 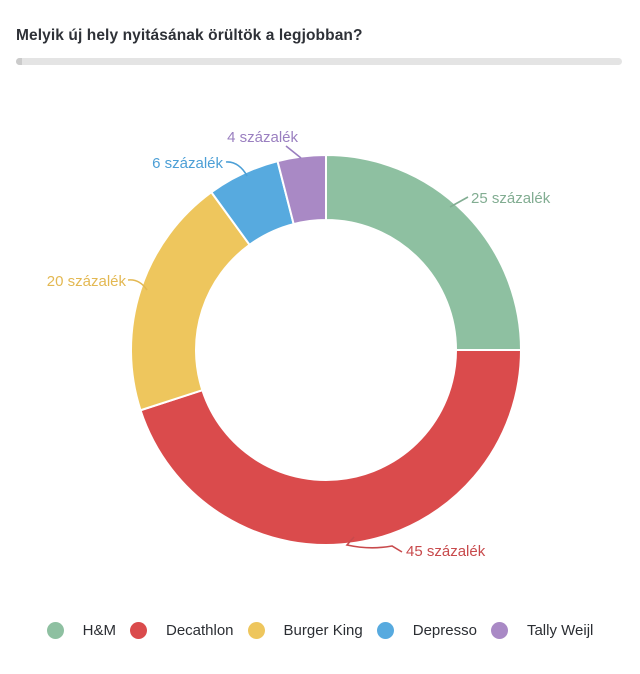 I want to click on slice-label-leader-depresso, so click(x=236, y=169).